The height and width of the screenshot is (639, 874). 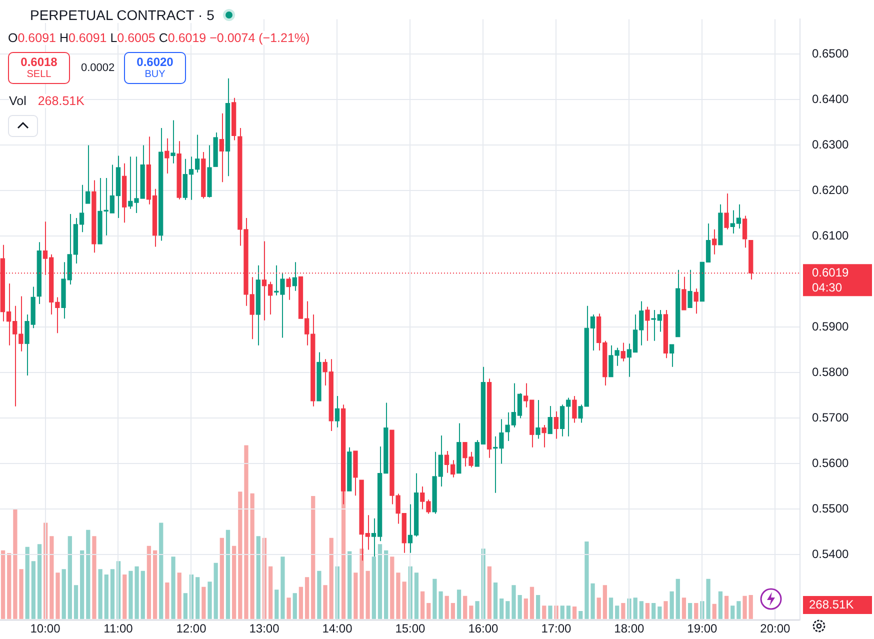 What do you see at coordinates (155, 62) in the screenshot?
I see `annotation: 0.6020` at bounding box center [155, 62].